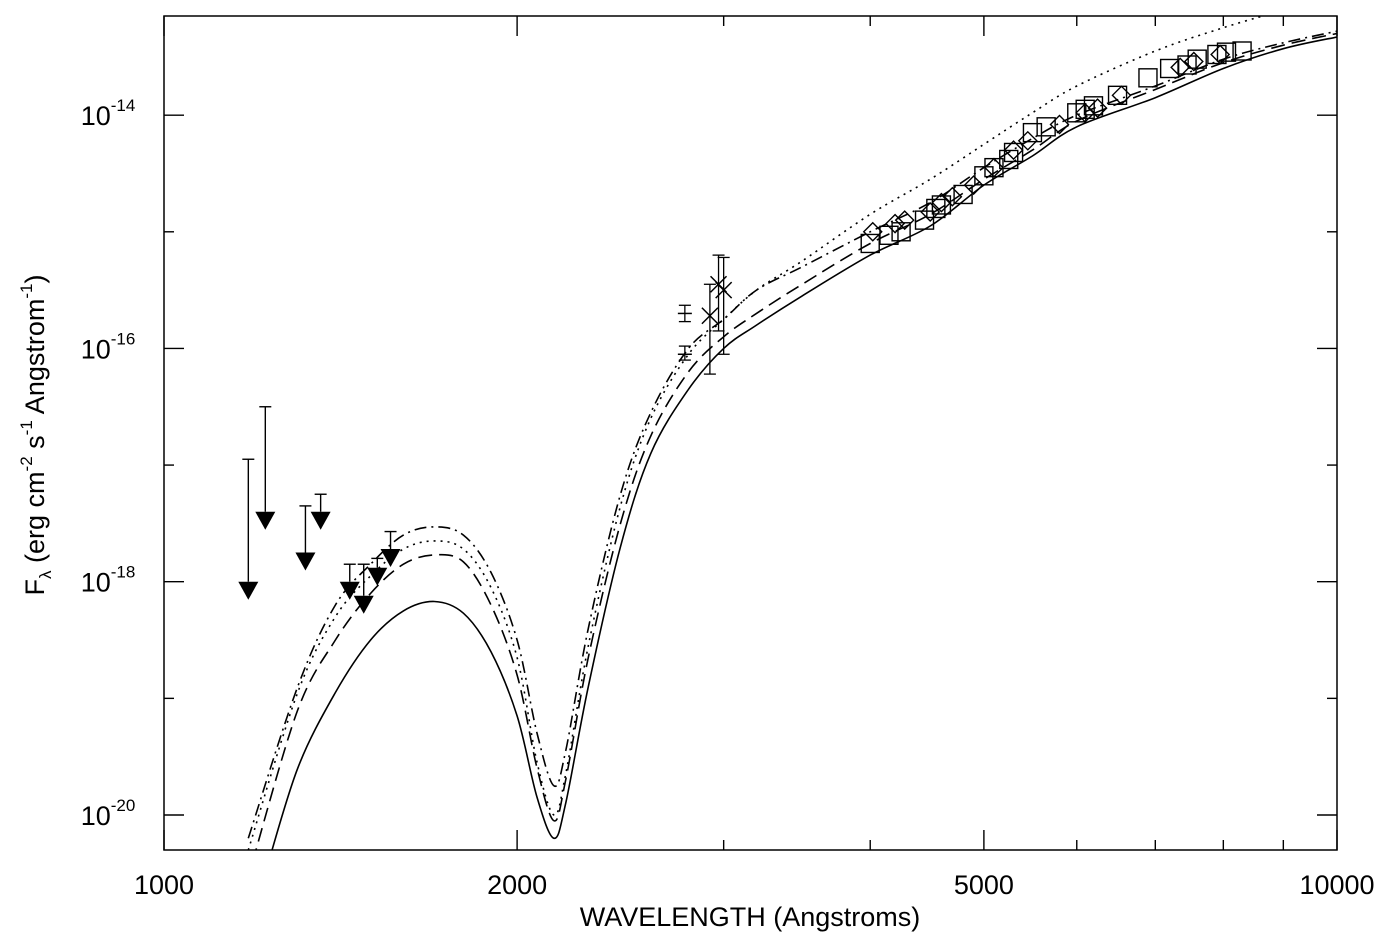 Image resolution: width=1392 pixels, height=947 pixels. What do you see at coordinates (123, 105) in the screenshot?
I see `y-tick-exponent: -14` at bounding box center [123, 105].